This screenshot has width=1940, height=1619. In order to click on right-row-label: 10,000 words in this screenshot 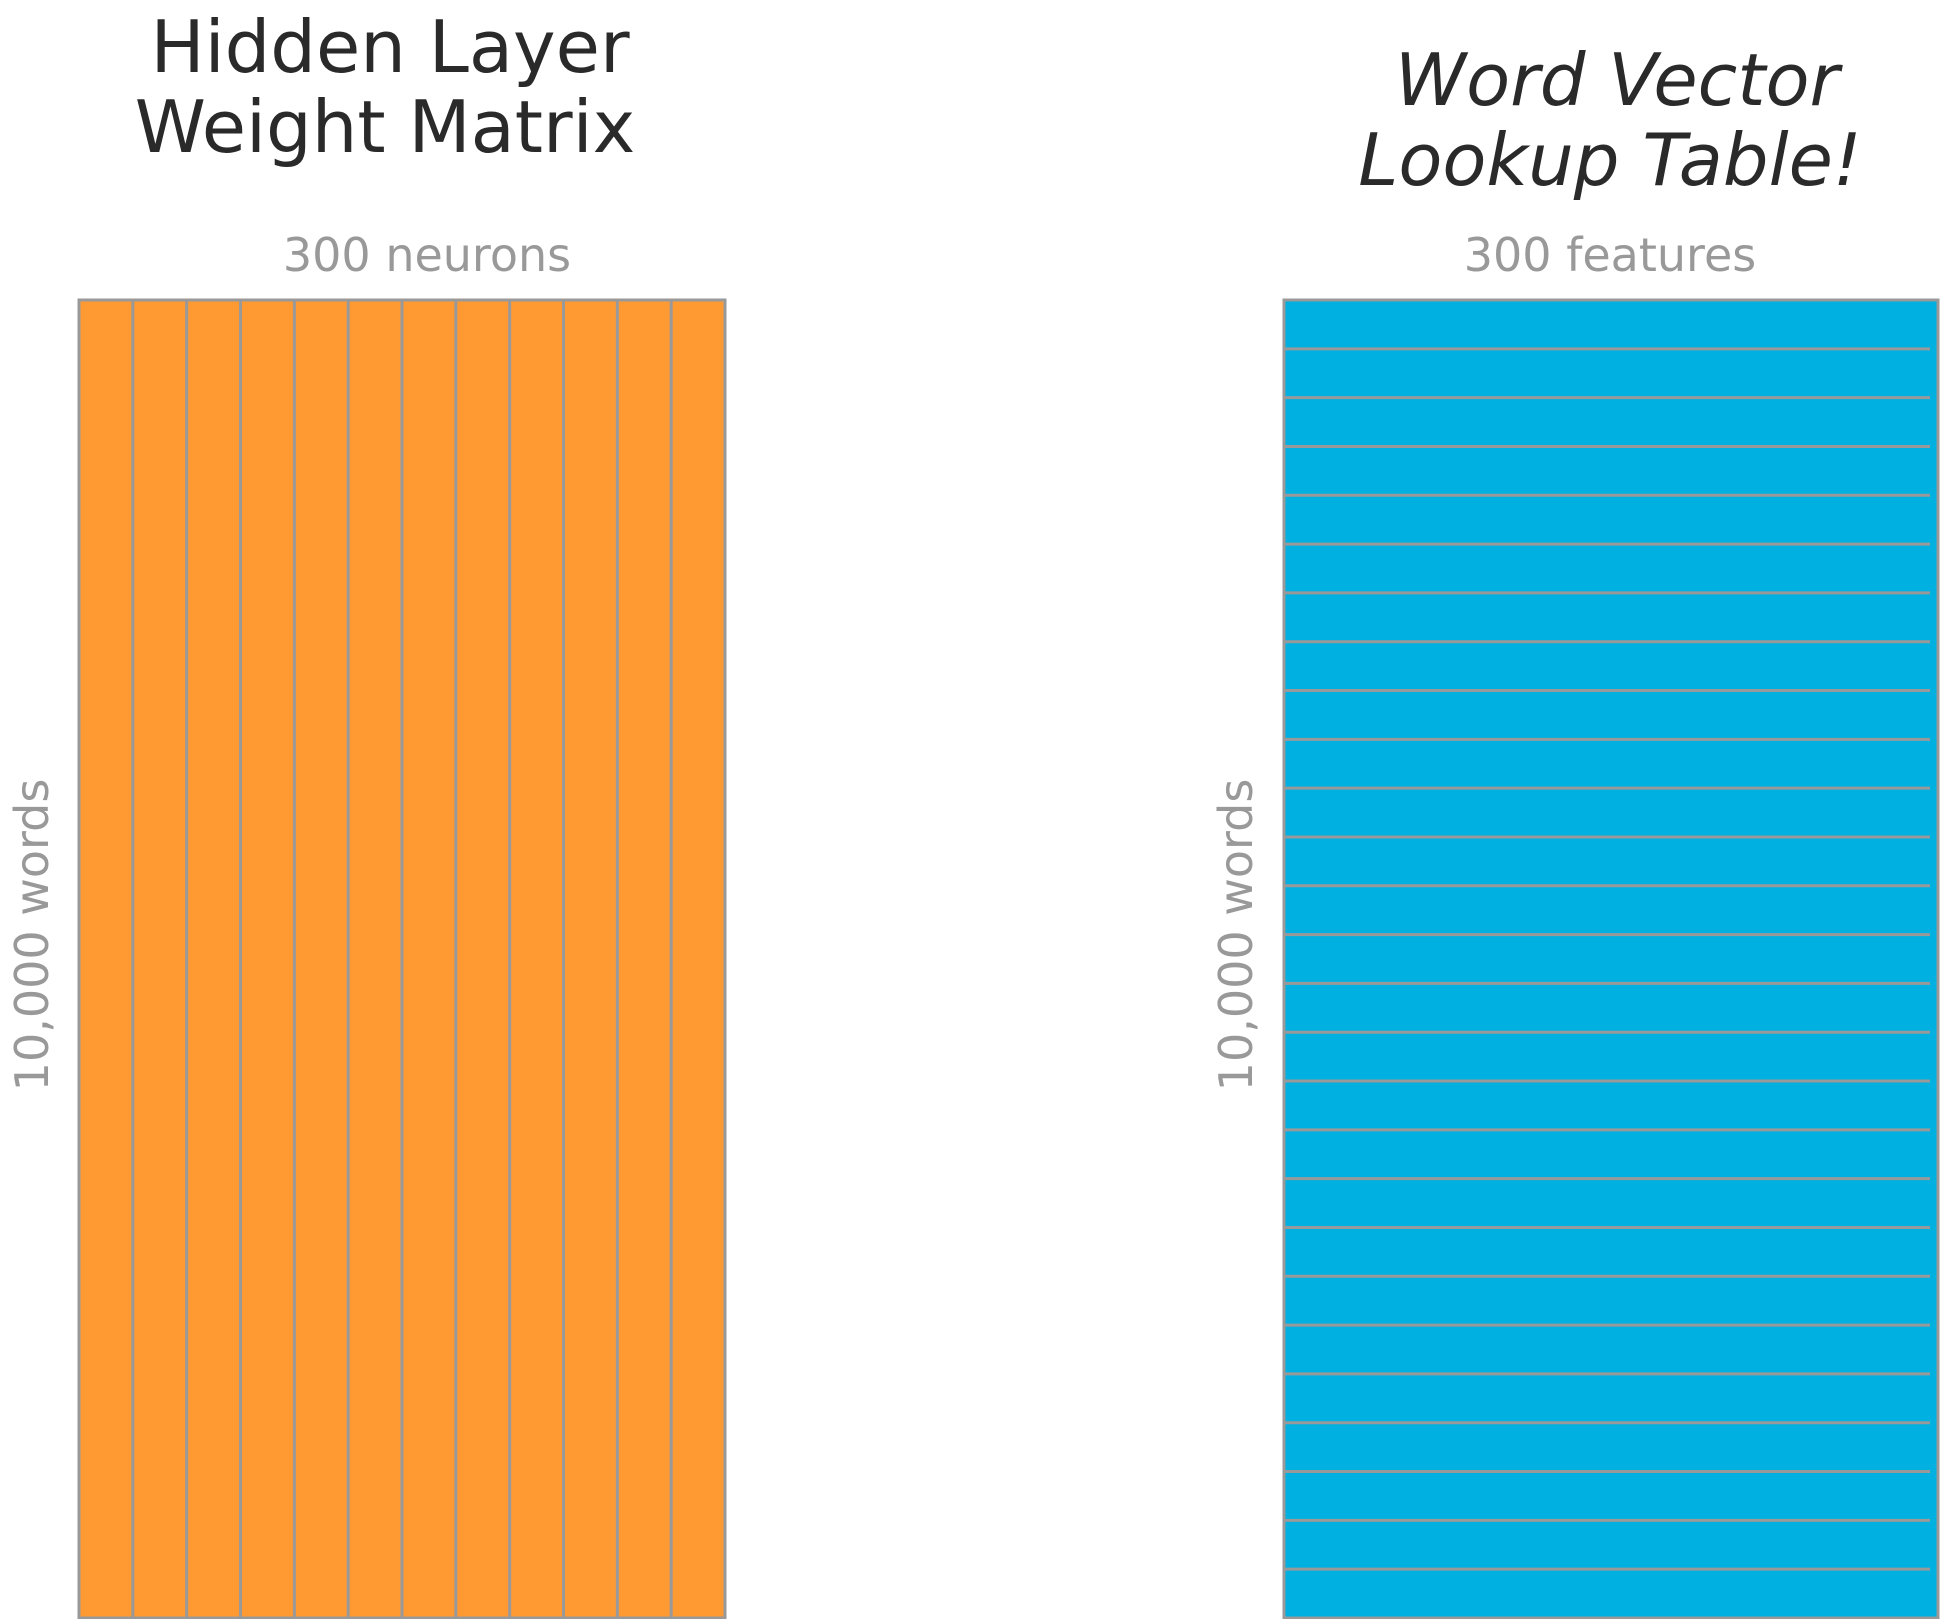, I will do `click(1236, 935)`.